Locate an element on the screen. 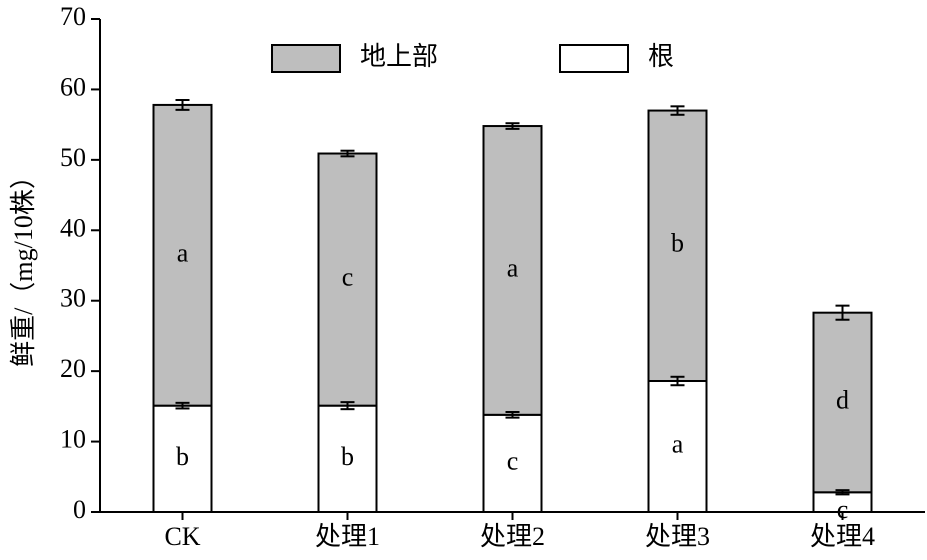 The height and width of the screenshot is (560, 927). y-tick-label: 60 is located at coordinates (73, 86).